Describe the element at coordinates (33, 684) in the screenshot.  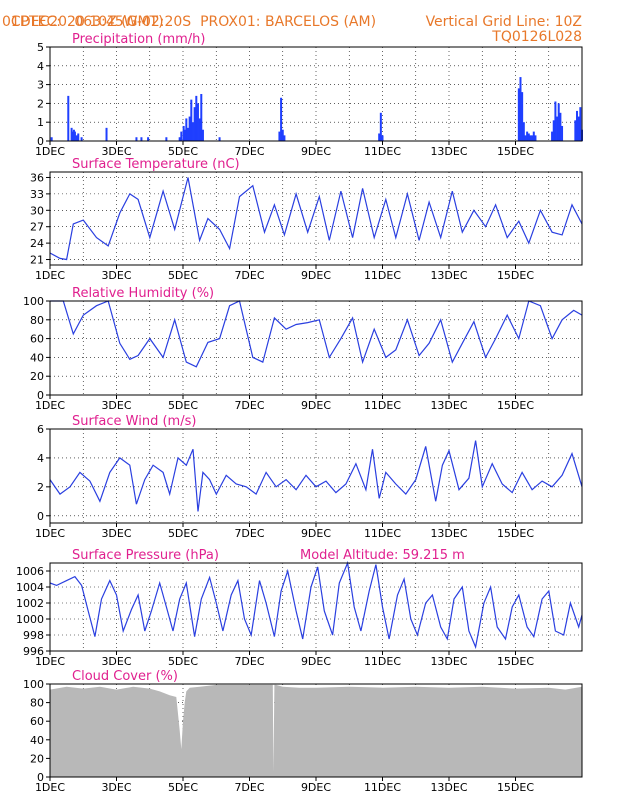
I see `cloud-cover-ytick-label: 100` at that location.